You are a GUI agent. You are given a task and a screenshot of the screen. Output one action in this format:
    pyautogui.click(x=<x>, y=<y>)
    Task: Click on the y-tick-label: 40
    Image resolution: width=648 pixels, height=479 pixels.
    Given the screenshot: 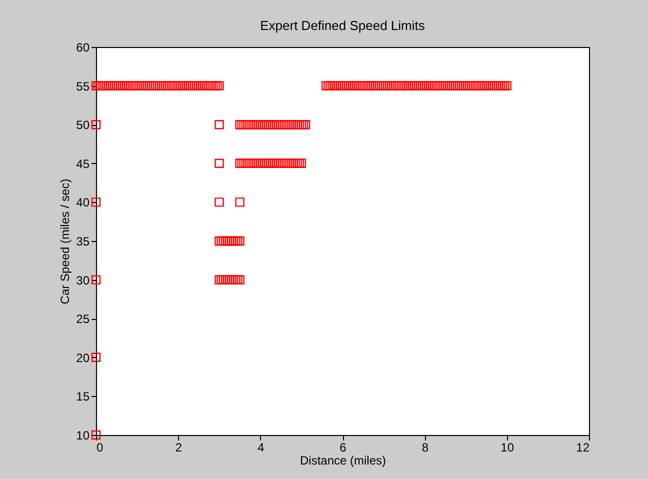 What is the action you would take?
    pyautogui.click(x=83, y=203)
    